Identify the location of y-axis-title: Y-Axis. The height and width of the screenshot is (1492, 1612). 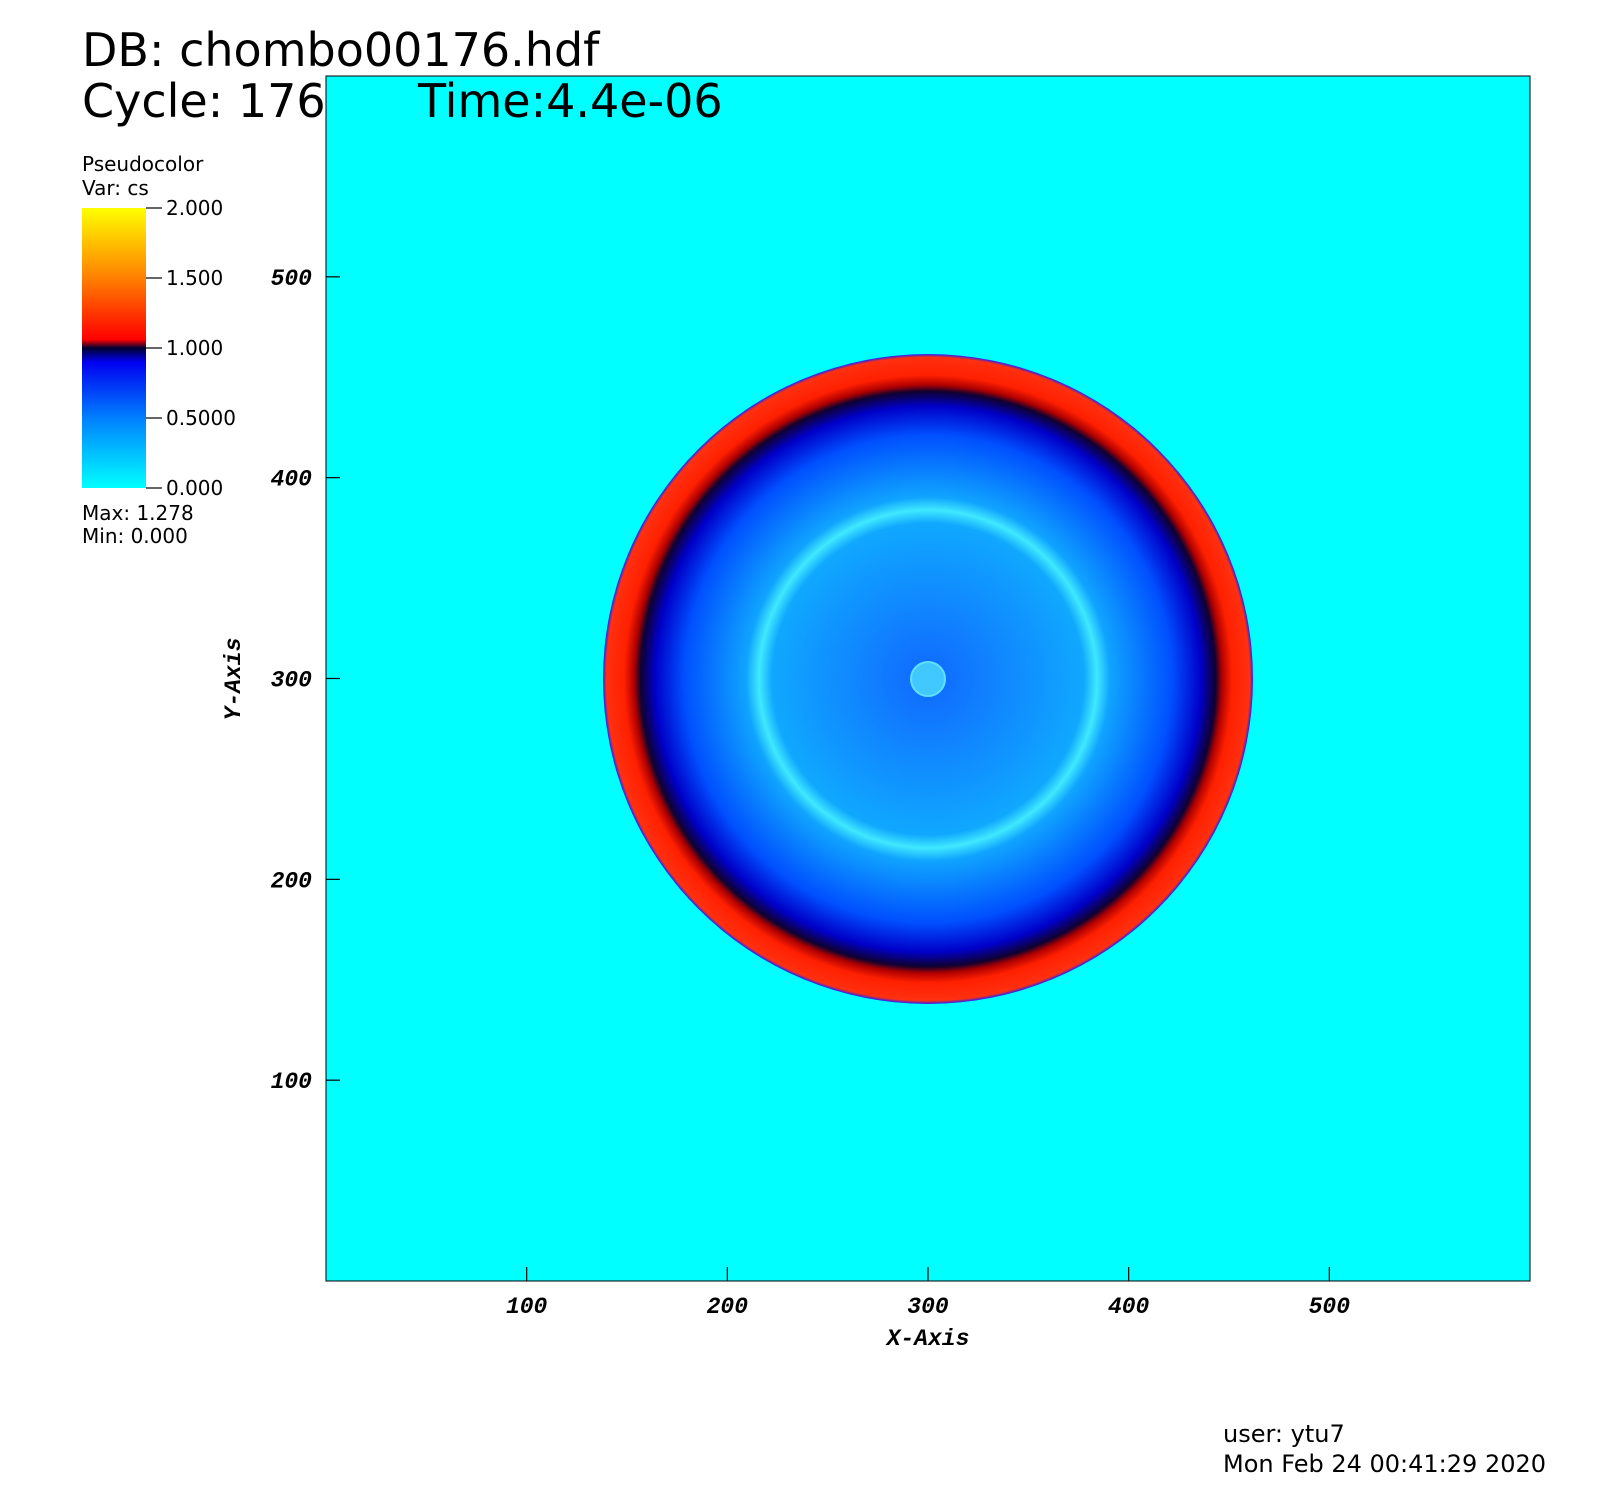
(234, 679).